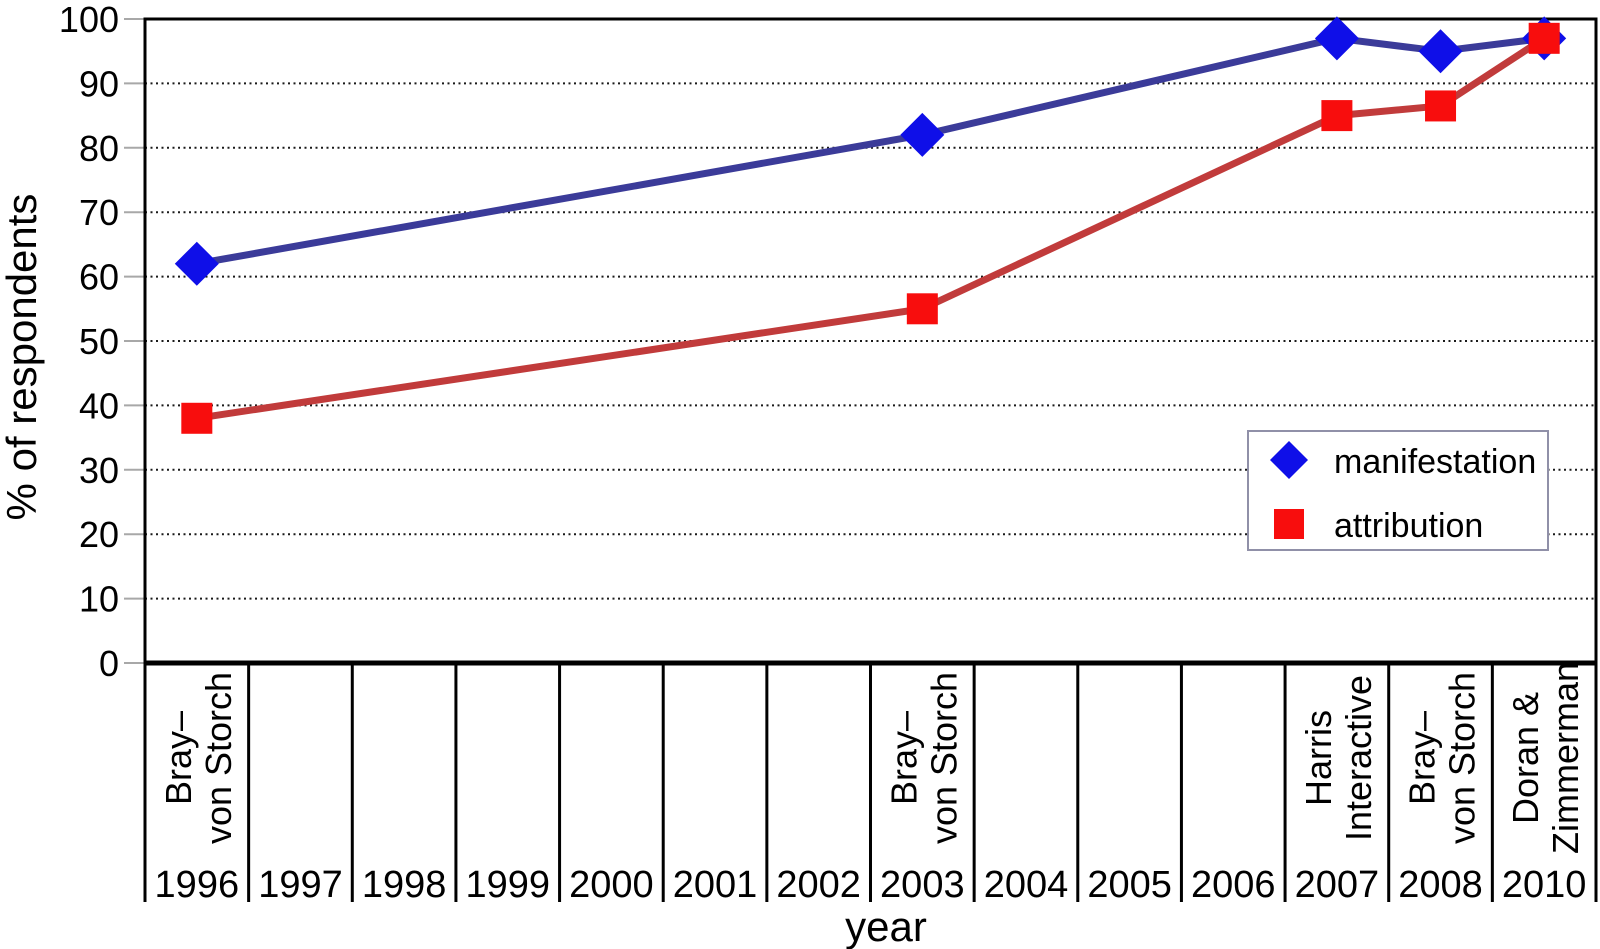 Image resolution: width=1600 pixels, height=949 pixels. Describe the element at coordinates (1337, 885) in the screenshot. I see `x-category-label-2007: 2007` at that location.